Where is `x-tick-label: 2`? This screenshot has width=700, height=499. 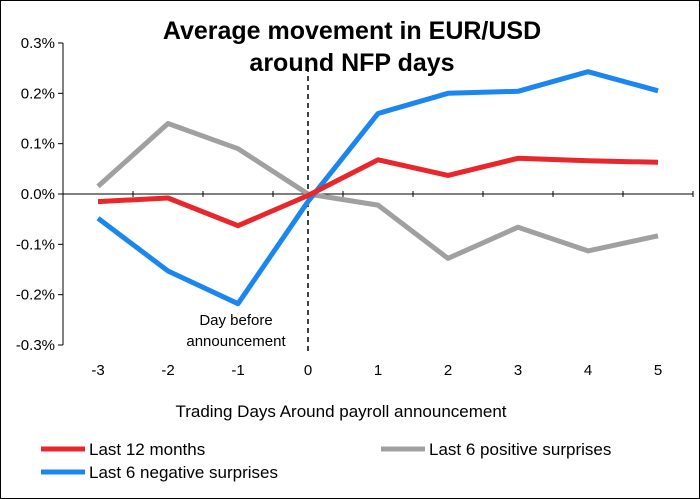
x-tick-label: 2 is located at coordinates (448, 370).